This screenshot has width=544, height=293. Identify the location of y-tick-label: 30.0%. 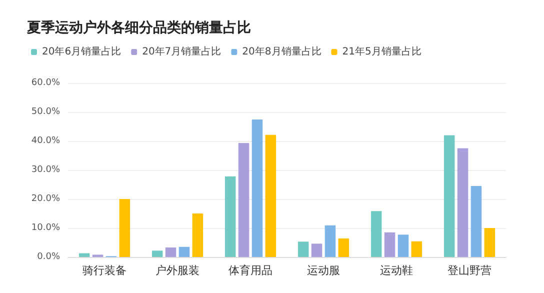
(45, 170).